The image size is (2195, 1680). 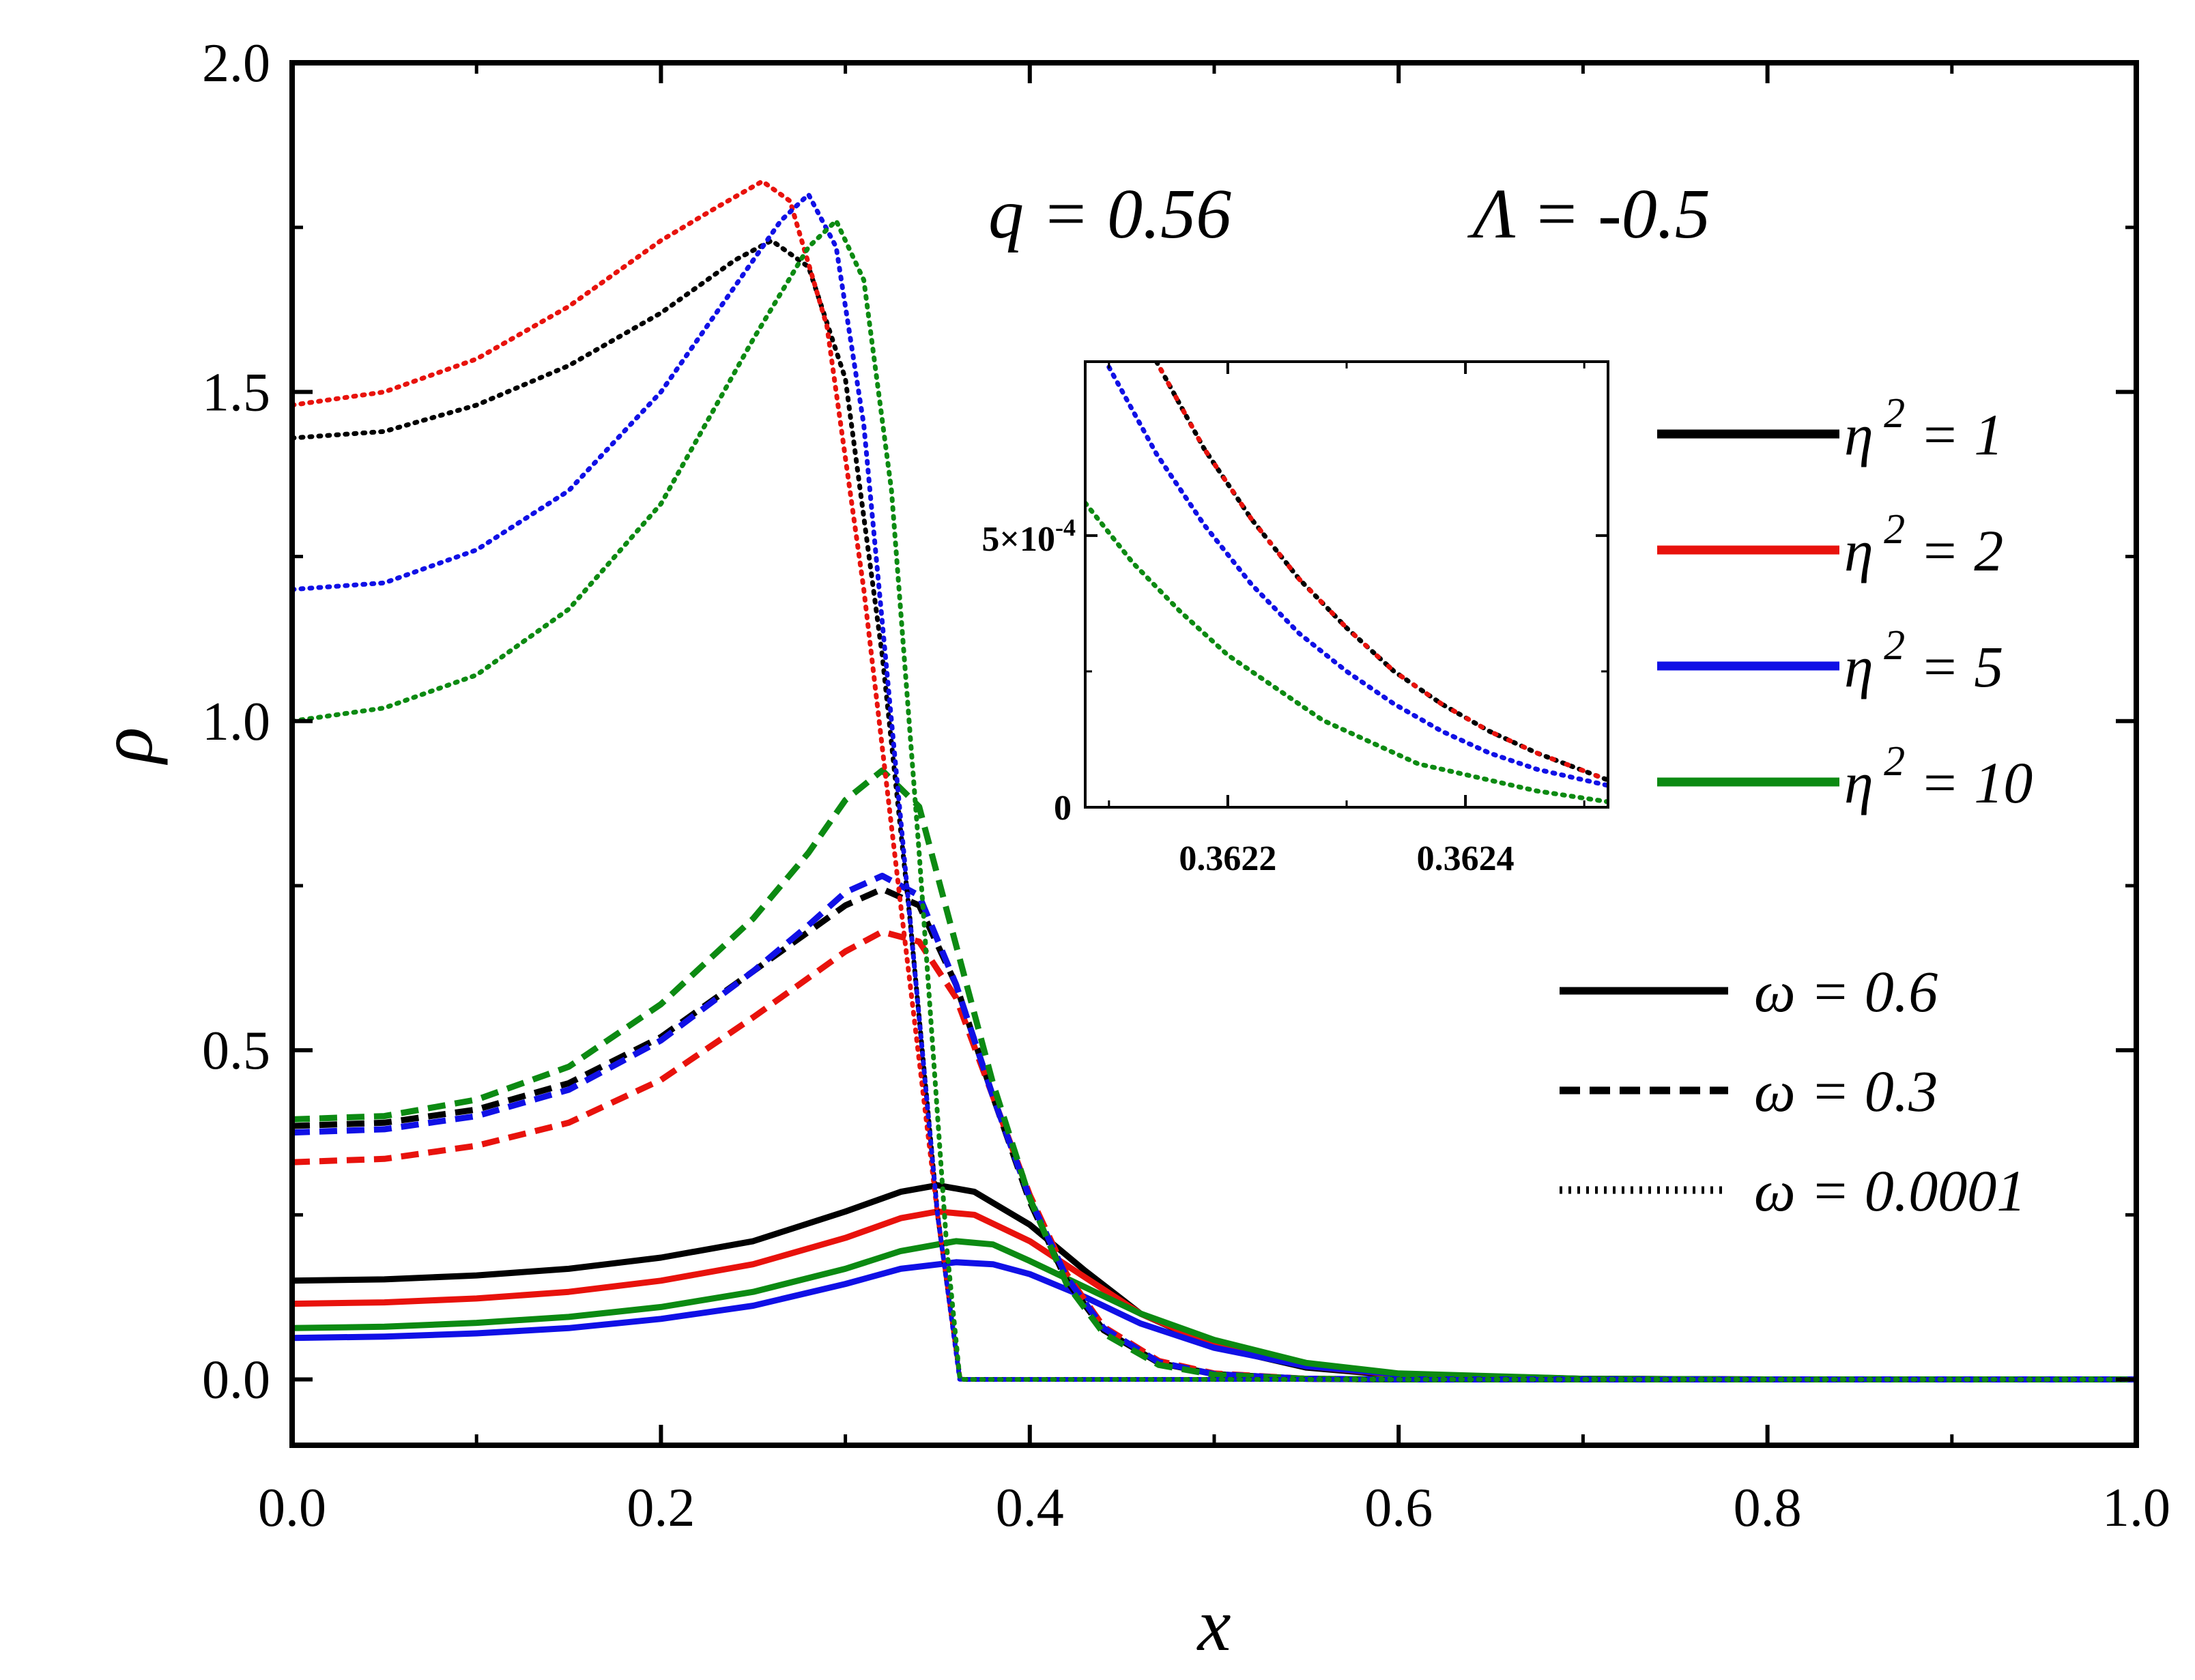 I want to click on inset-plot: 0.3622 0.3624 0 5×10⁻⁴, so click(x=1295, y=619).